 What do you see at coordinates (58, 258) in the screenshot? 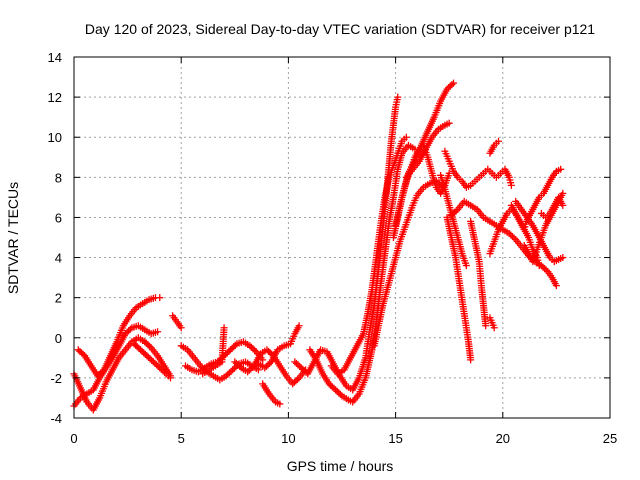
I see `y-tick-label: 4` at bounding box center [58, 258].